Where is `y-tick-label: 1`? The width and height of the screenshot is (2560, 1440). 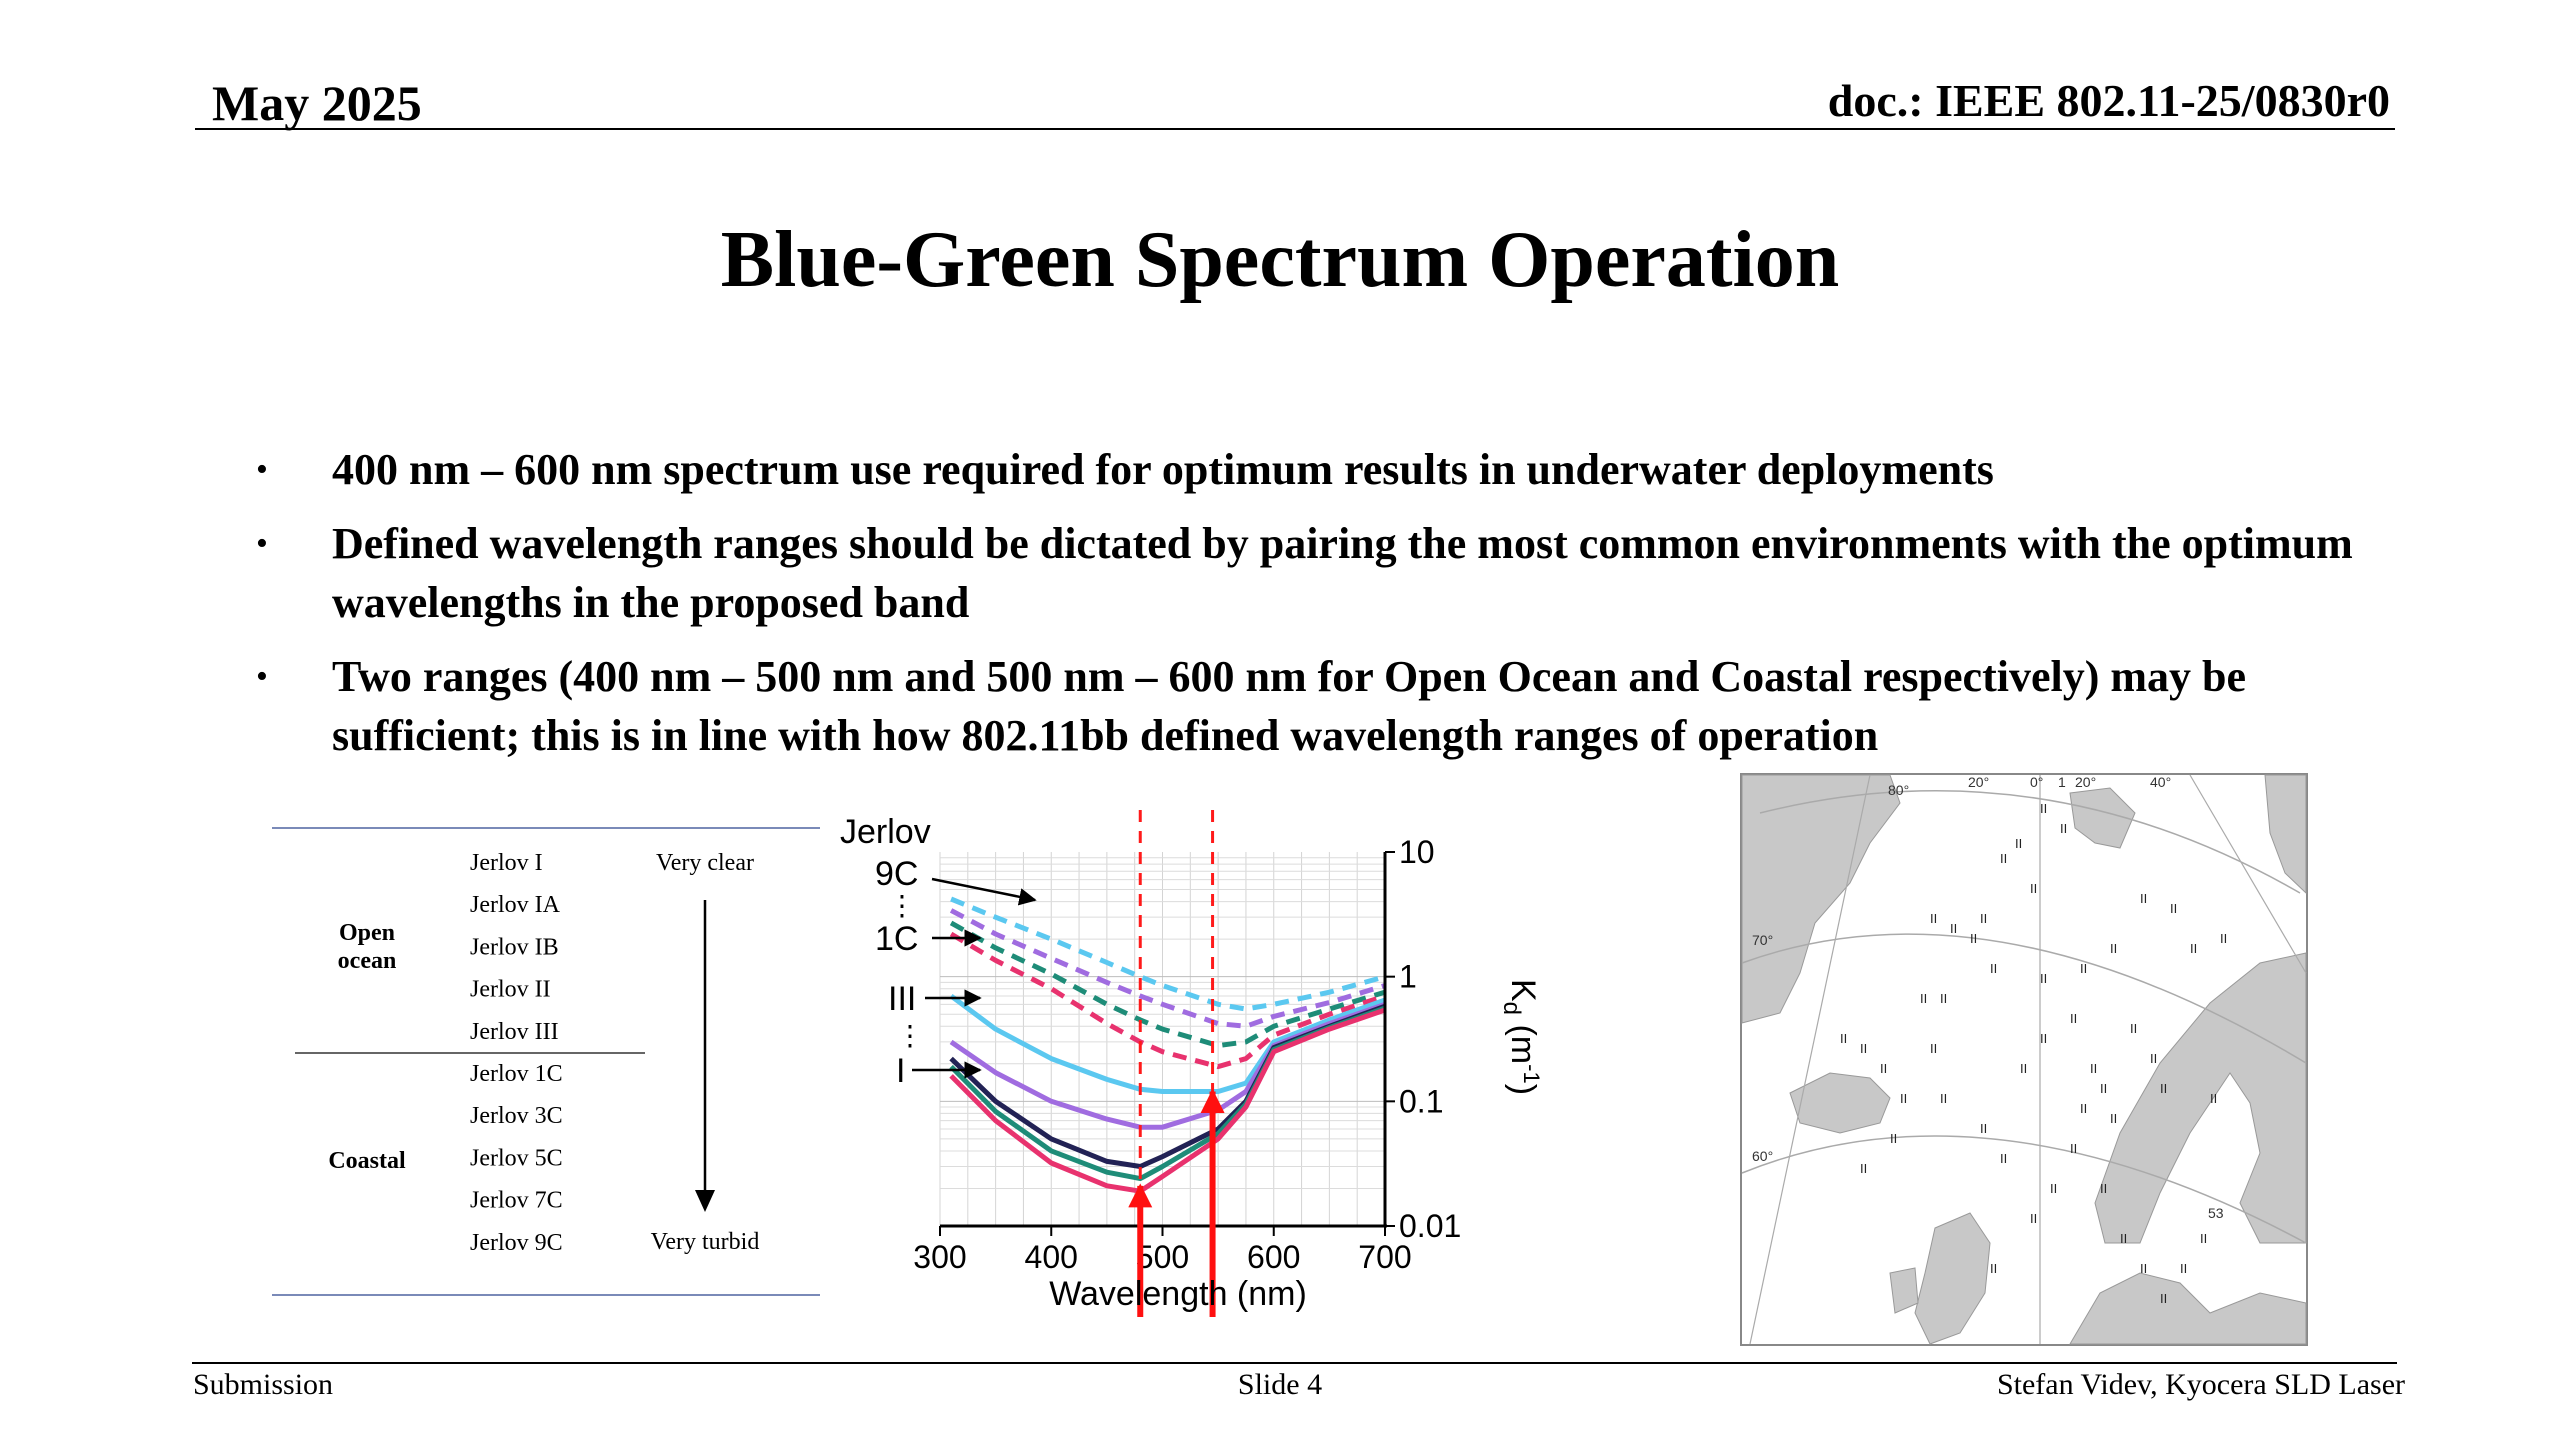 y-tick-label: 1 is located at coordinates (1408, 977).